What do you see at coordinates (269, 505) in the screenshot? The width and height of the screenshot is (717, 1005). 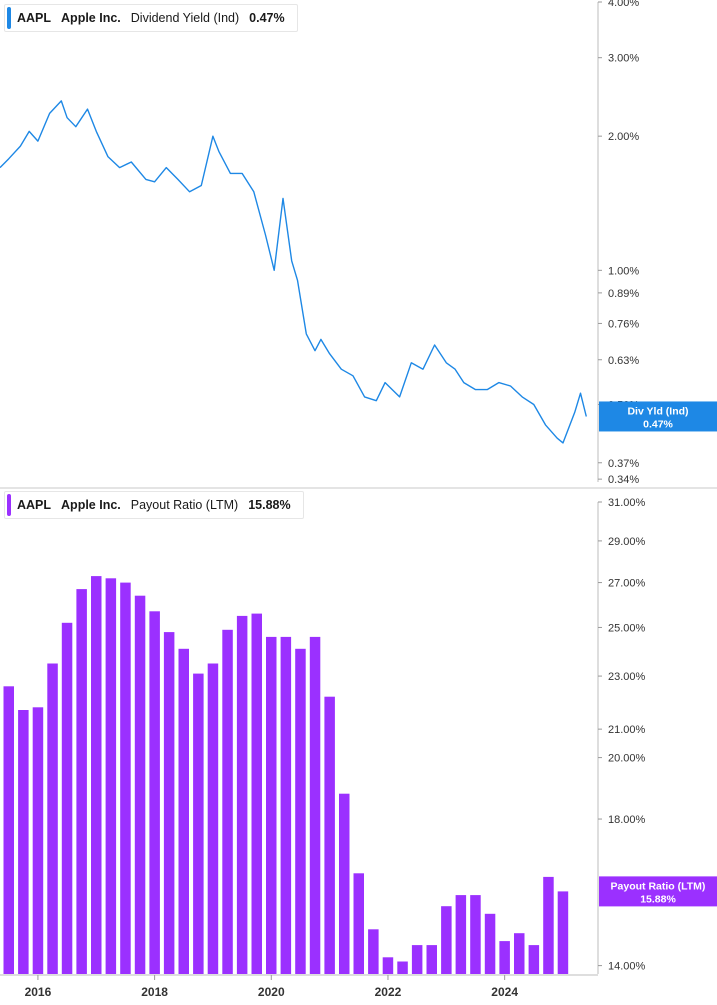 I see `payout-legend-value: 15.88%` at bounding box center [269, 505].